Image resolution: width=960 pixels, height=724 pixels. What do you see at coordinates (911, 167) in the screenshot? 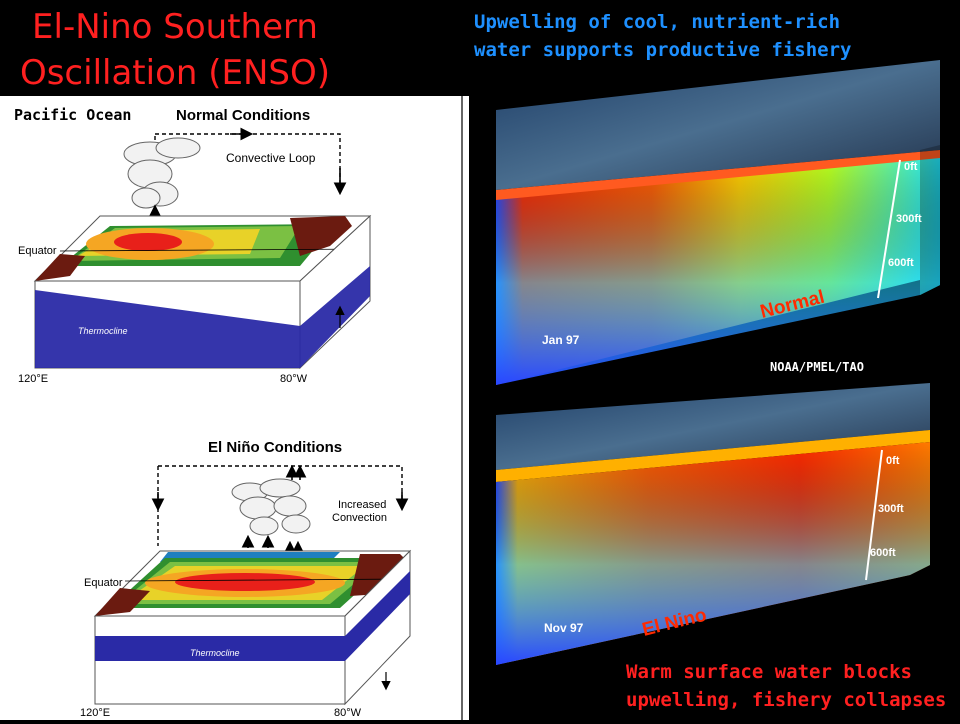
I see `normal-depth-0: 0ft` at bounding box center [911, 167].